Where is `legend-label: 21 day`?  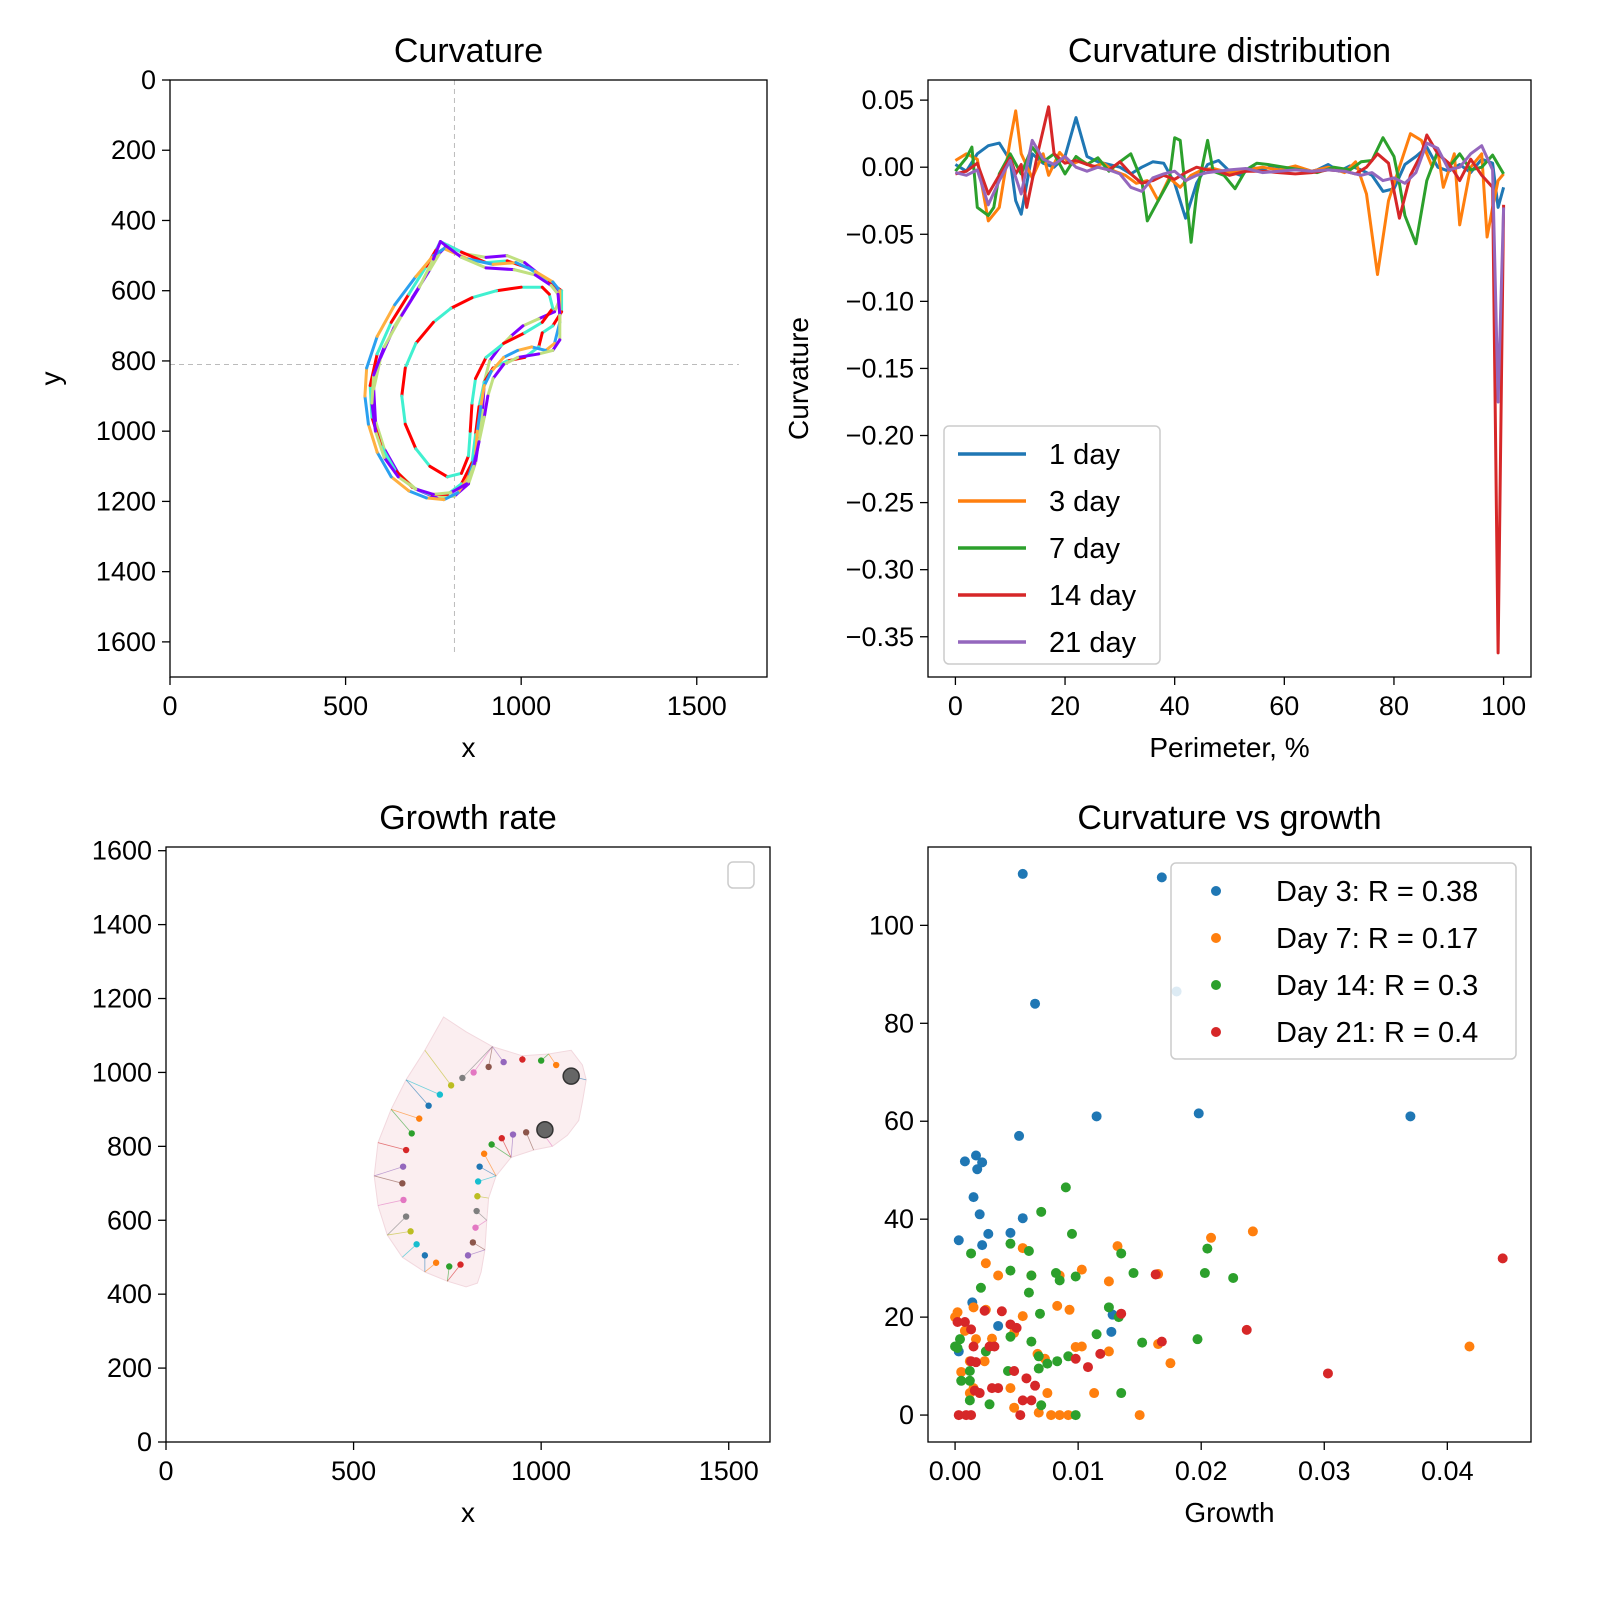
legend-label: 21 day is located at coordinates (1093, 643).